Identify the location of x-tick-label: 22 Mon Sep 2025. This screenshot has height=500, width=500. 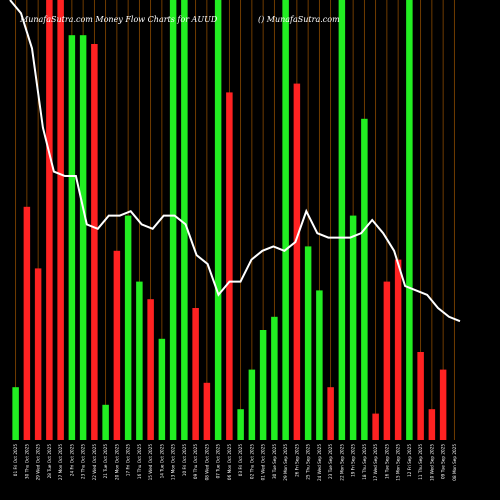
(341, 462).